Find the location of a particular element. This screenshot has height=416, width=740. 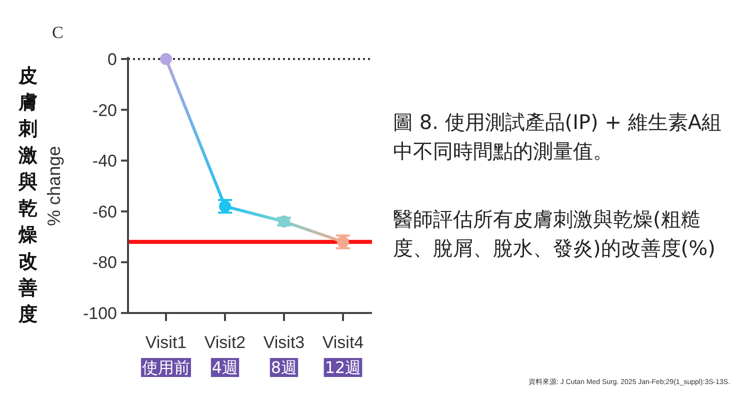

text: 醫師評估所有皮膚刺激與乾燥(粗糙度、脫屑、脫水、發炎)的改善度(%) is located at coordinates (554, 234).